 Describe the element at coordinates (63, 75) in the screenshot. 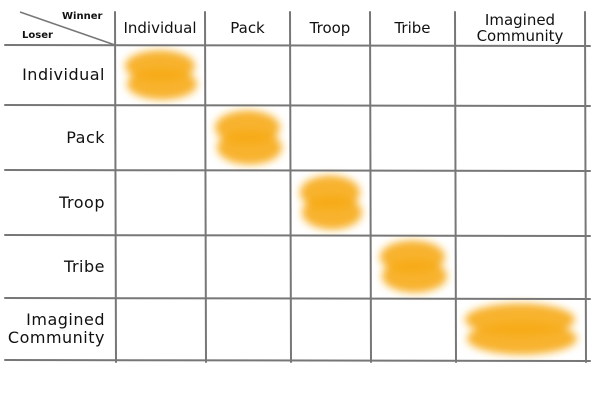

I see `row-label: Individual` at that location.